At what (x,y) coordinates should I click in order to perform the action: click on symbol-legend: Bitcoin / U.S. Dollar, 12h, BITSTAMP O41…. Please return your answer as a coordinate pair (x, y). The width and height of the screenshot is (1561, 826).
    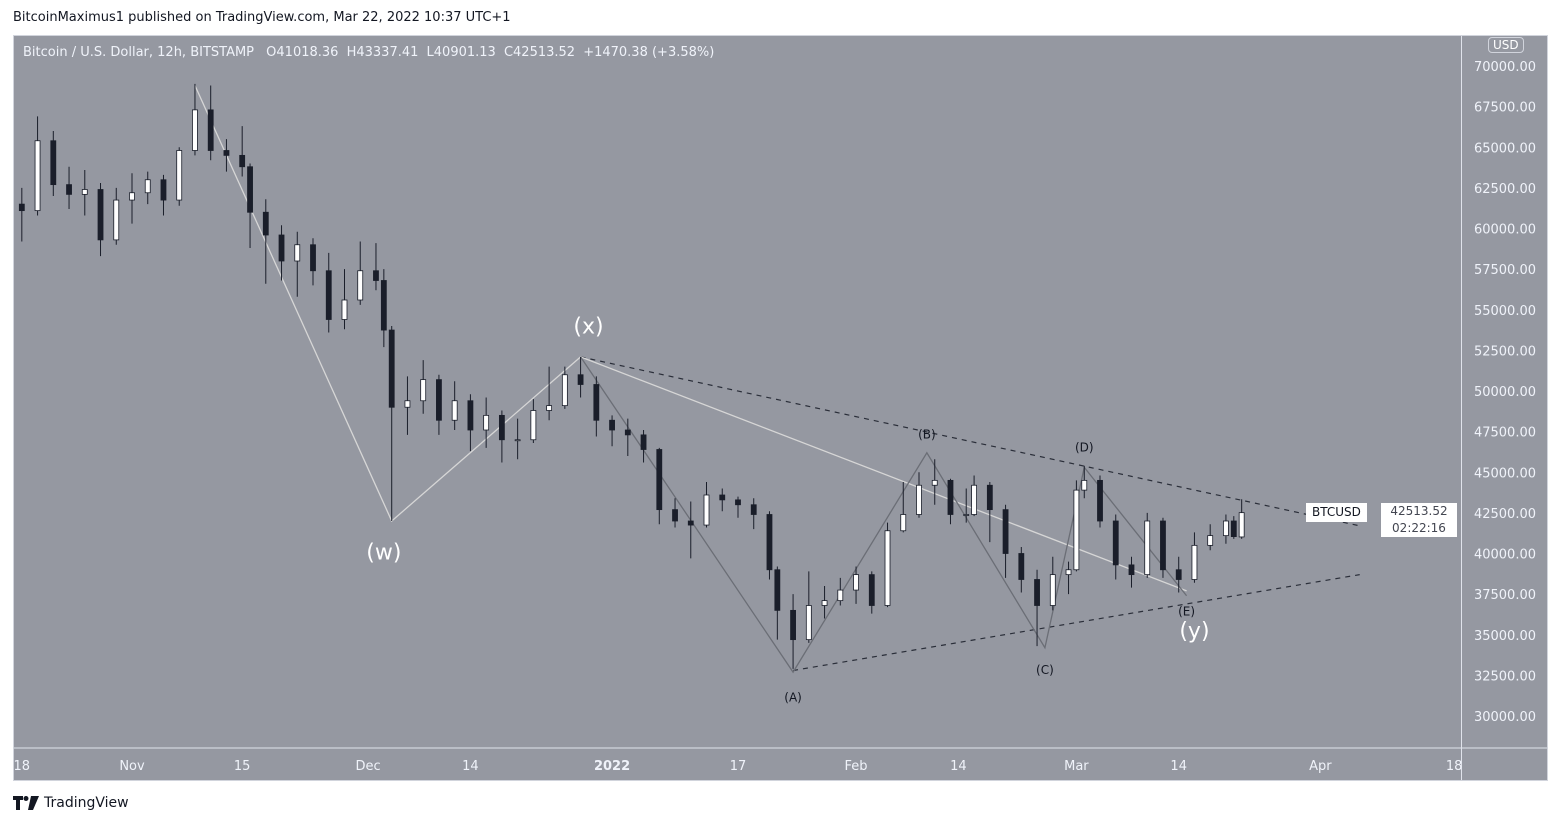
    Looking at the image, I should click on (372, 52).